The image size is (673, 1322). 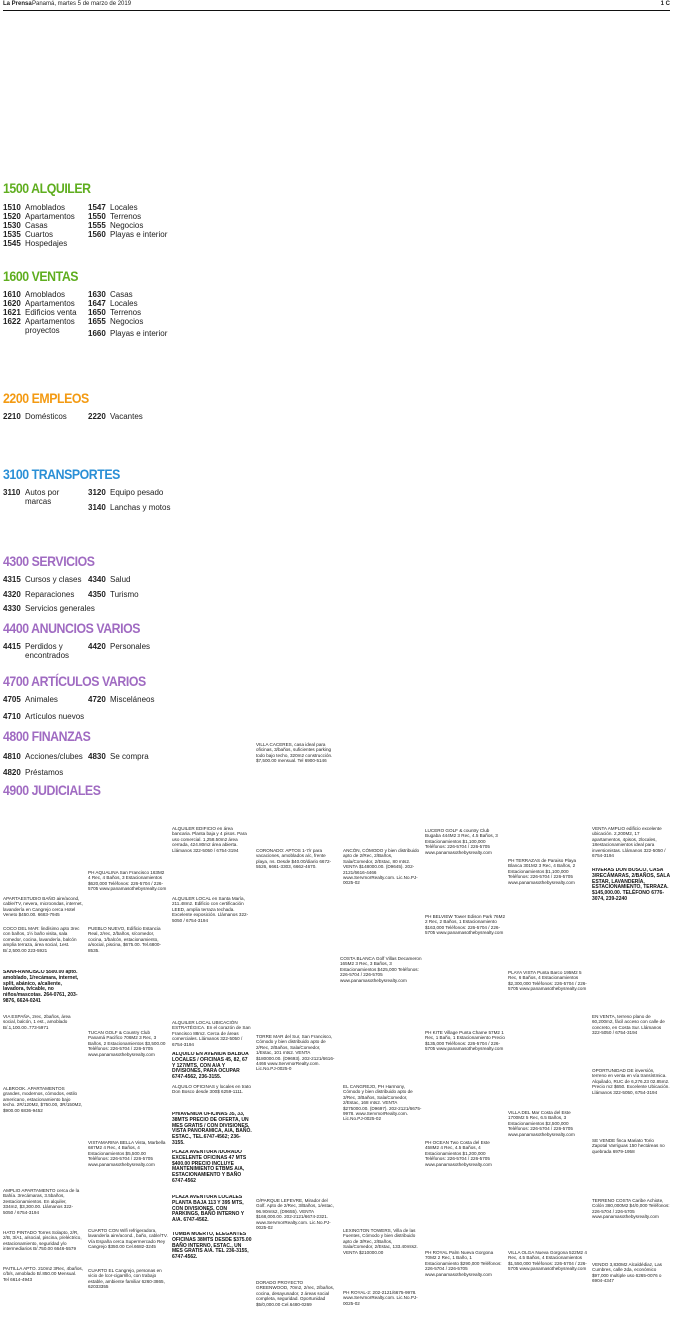 I want to click on section-title-articulos: 4700 ARTÍCULOS VARIOS, so click(x=74, y=681).